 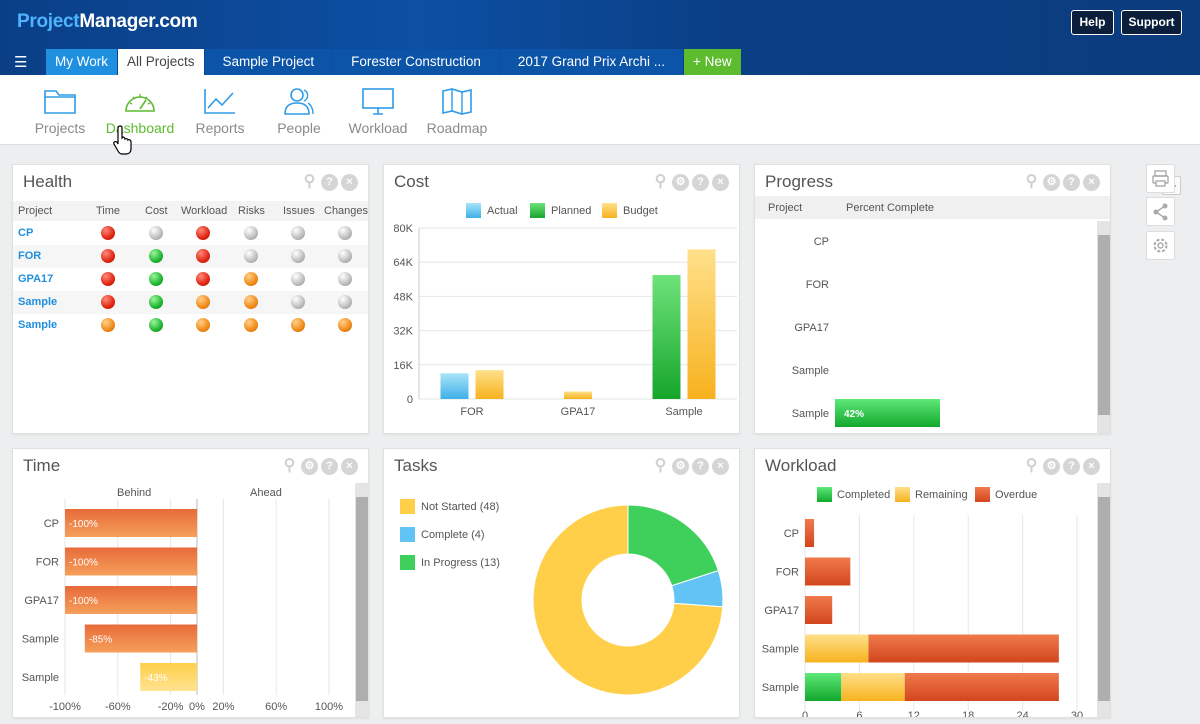 I want to click on table-row: CP, so click(x=190, y=233).